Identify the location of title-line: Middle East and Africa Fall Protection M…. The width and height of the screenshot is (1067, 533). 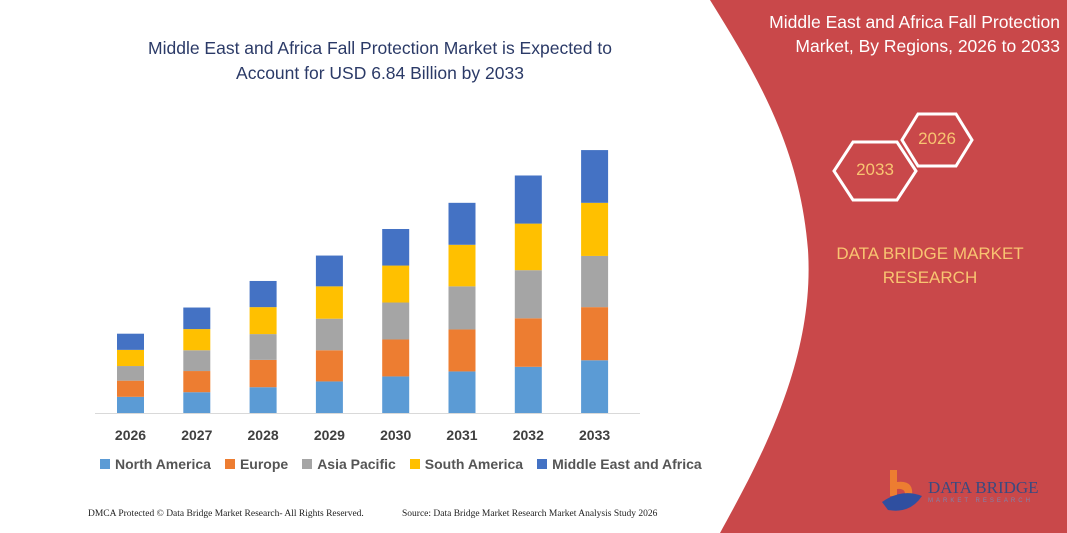
(380, 48).